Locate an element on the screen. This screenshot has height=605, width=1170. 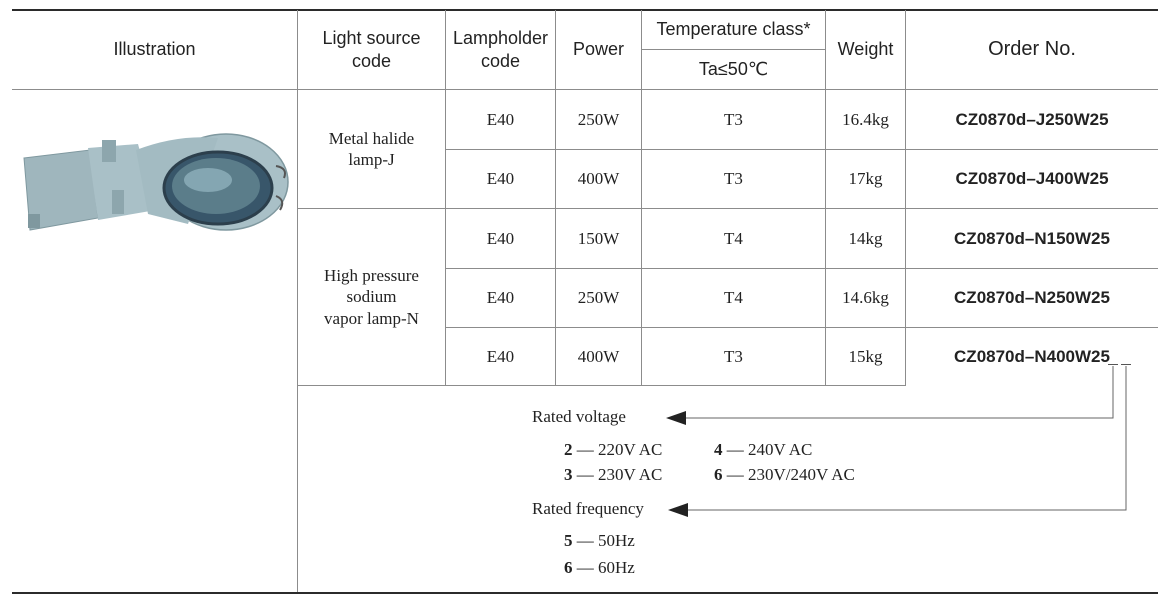
voltage-option: 4 — 240V AC is located at coordinates (763, 449).